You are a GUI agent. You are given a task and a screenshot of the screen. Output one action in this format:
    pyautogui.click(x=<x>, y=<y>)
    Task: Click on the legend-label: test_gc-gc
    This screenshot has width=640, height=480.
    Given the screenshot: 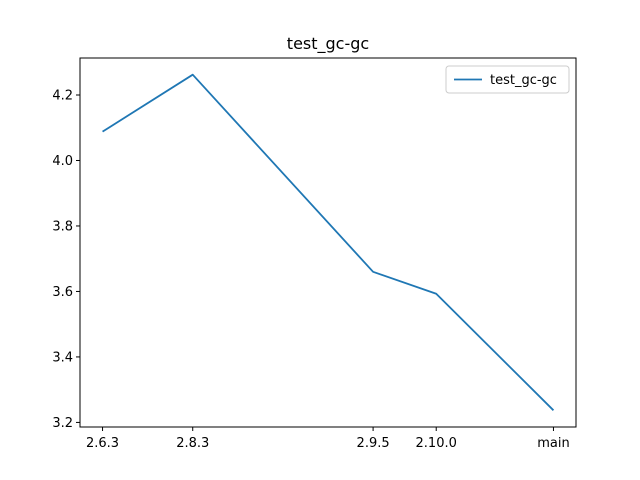 What is the action you would take?
    pyautogui.click(x=523, y=80)
    